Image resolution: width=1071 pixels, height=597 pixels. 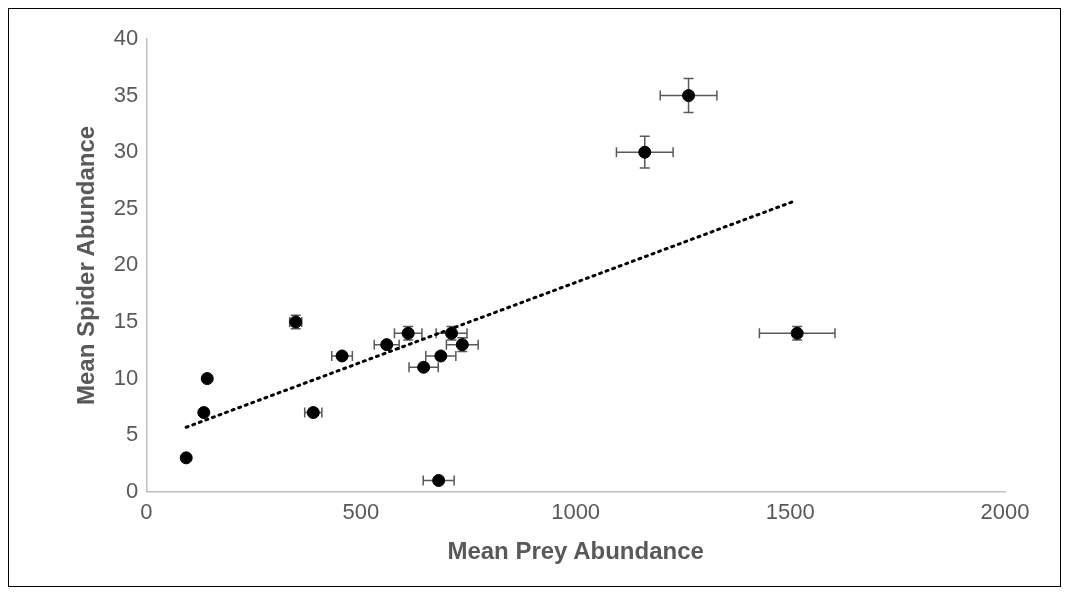 I want to click on x-tick-label: 500, so click(x=361, y=512).